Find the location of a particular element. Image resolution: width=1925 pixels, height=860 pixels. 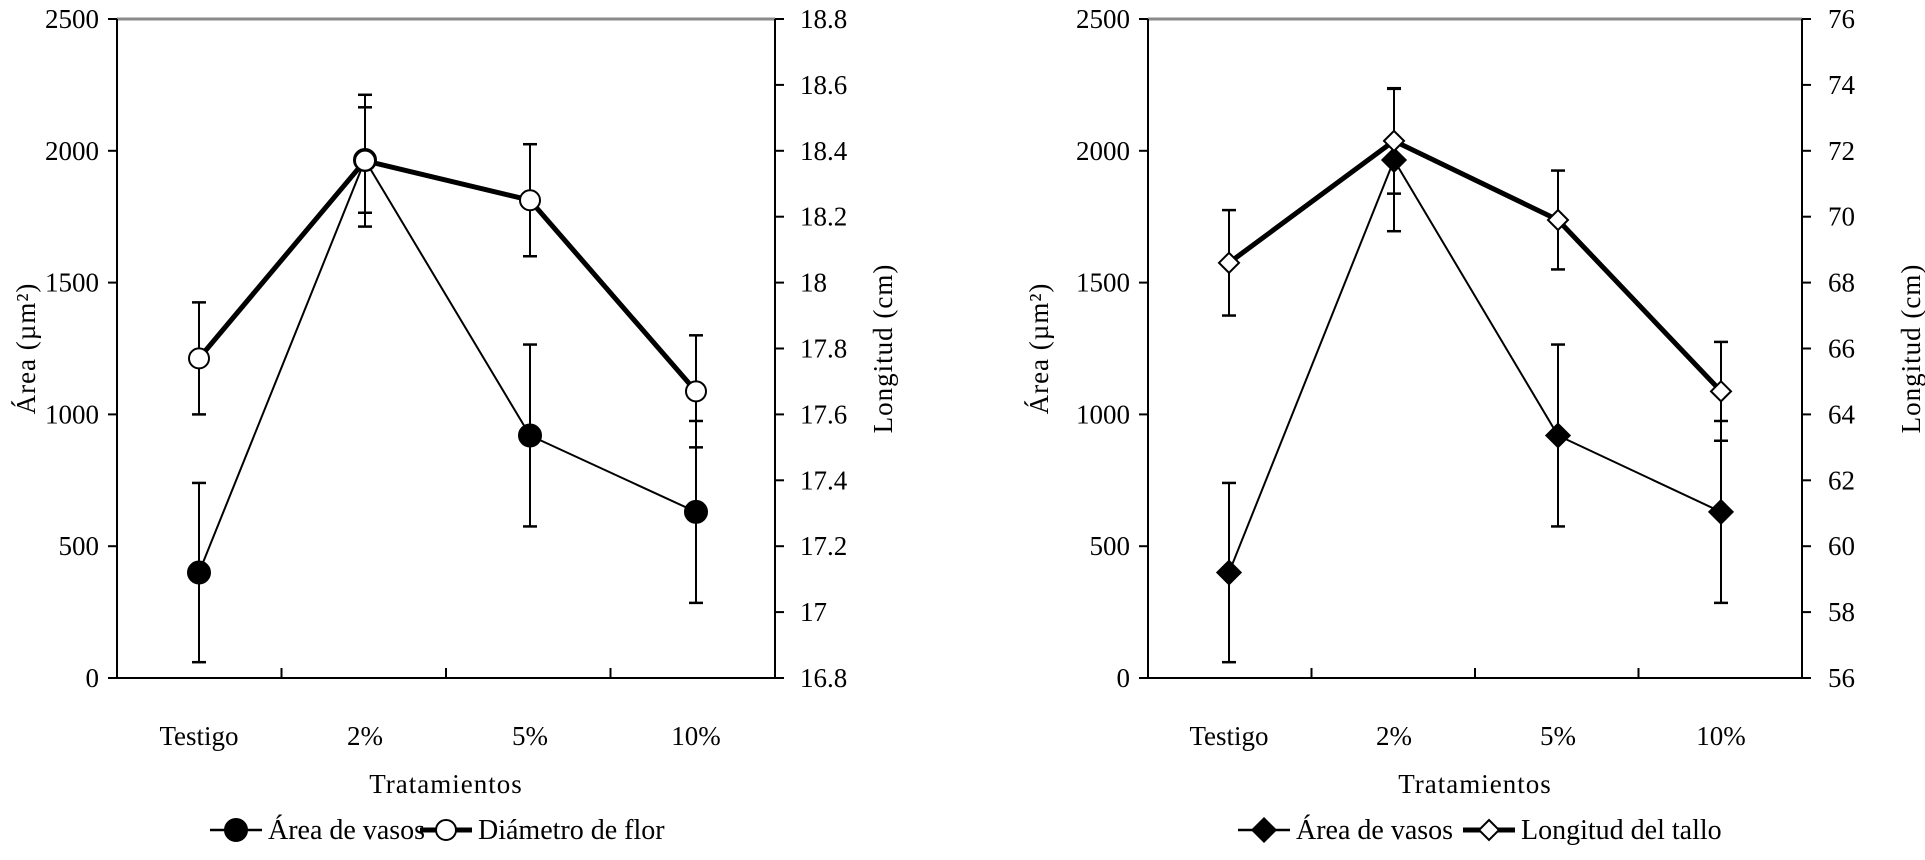

legend: Área de vasos Longitud del tallo is located at coordinates (1480, 830).